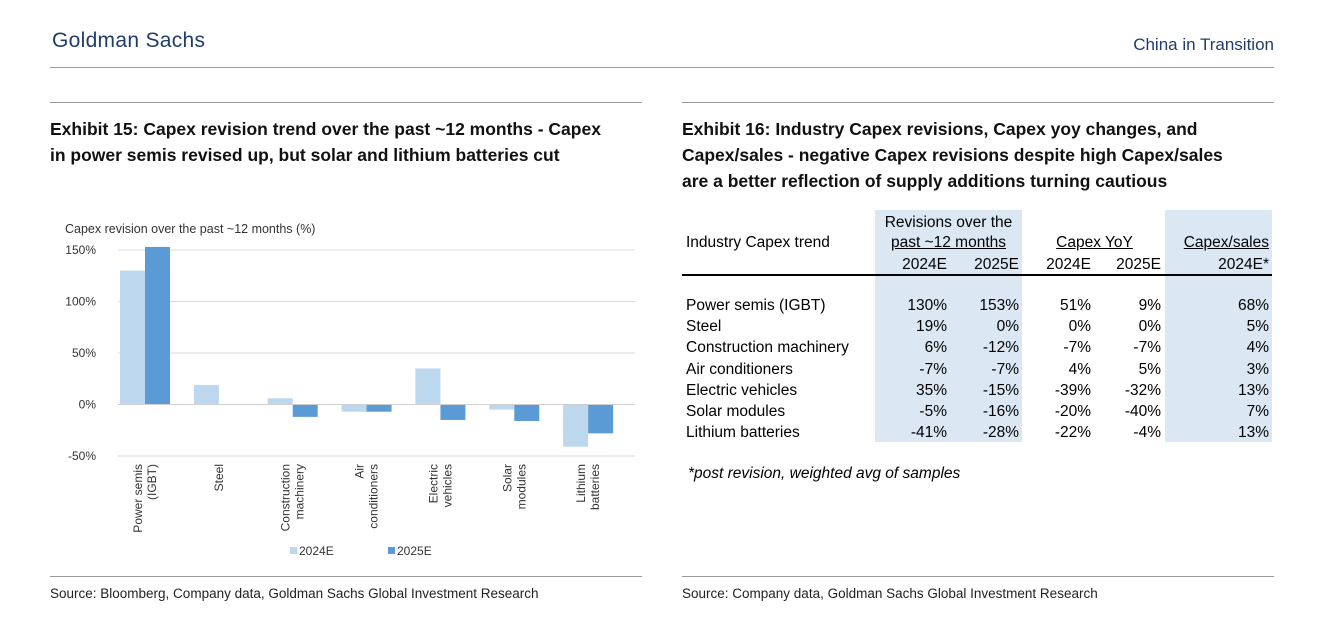 This screenshot has height=623, width=1325. What do you see at coordinates (1147, 433) in the screenshot?
I see `cell-yoy25: -4%` at bounding box center [1147, 433].